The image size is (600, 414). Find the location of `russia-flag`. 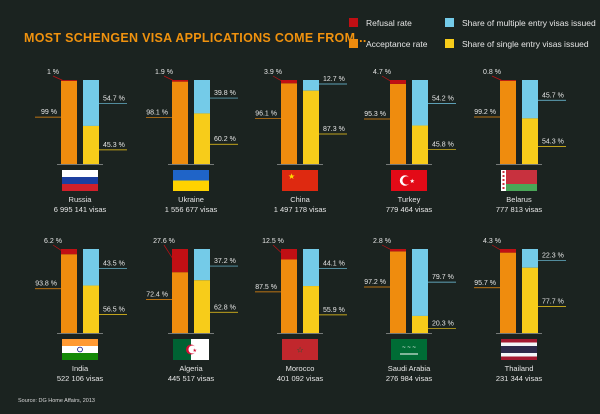

russia-flag is located at coordinates (80, 180).